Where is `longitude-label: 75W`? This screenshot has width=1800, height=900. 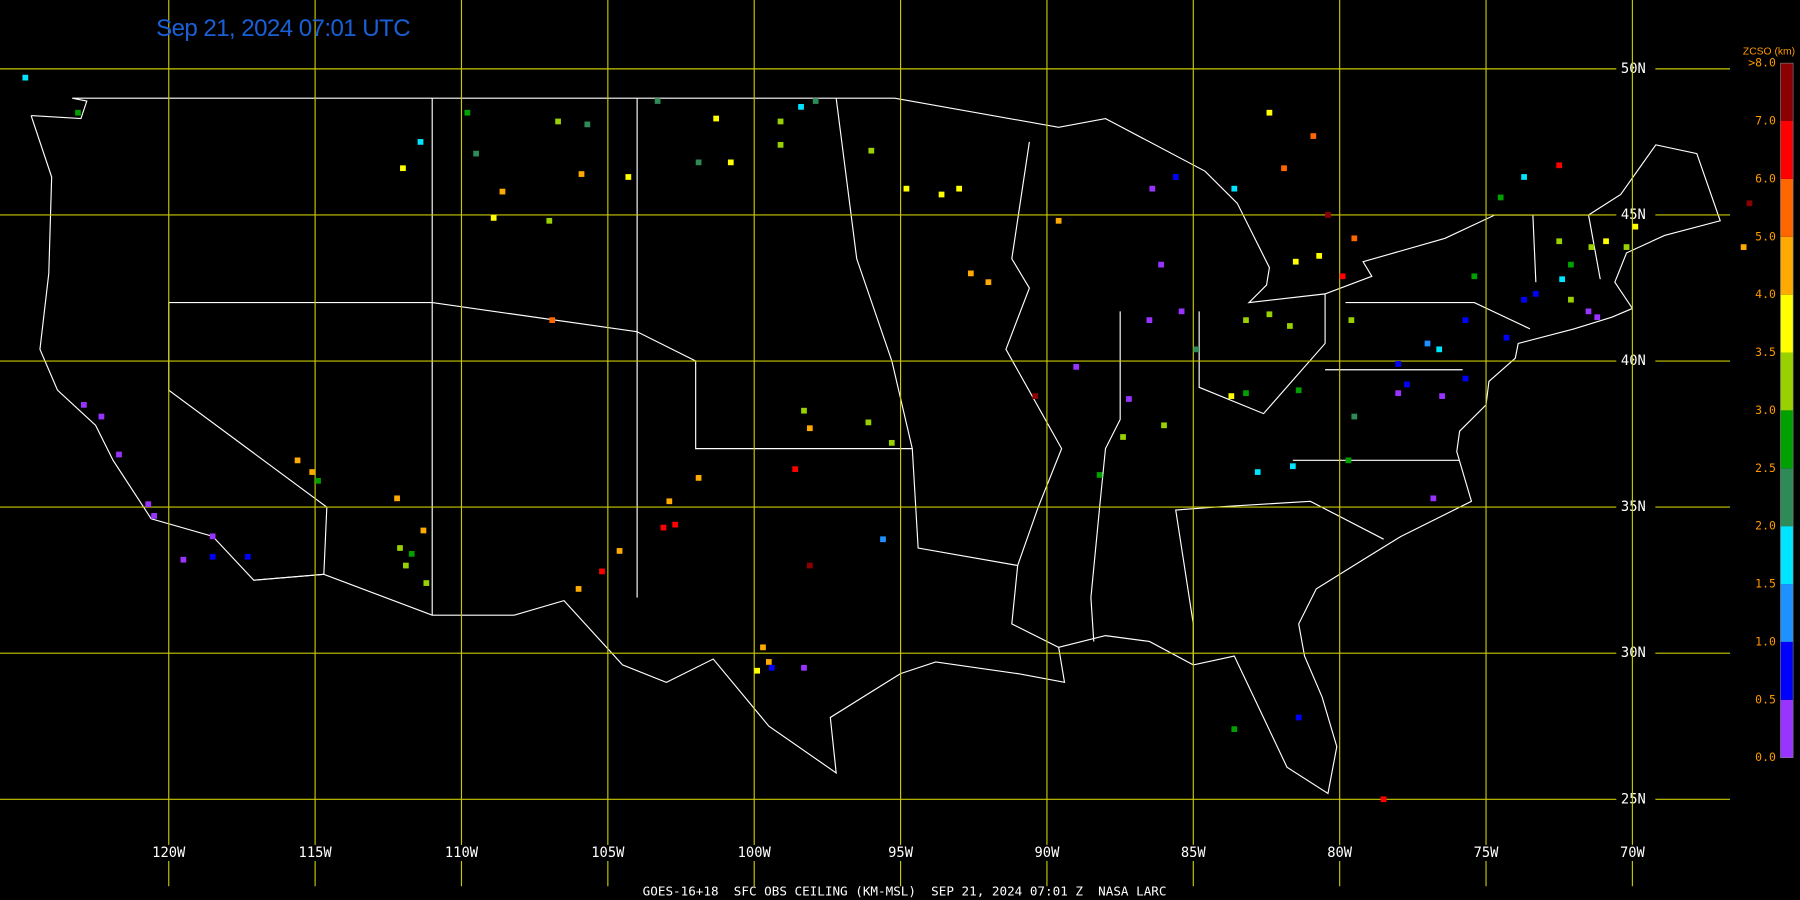 longitude-label: 75W is located at coordinates (1487, 853).